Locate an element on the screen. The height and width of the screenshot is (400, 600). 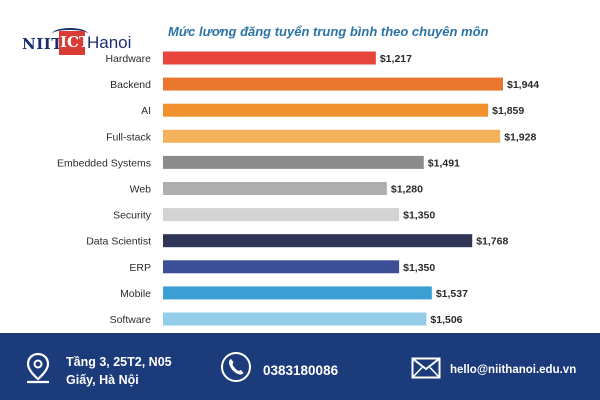
category-label-10: Software is located at coordinates (131, 320).